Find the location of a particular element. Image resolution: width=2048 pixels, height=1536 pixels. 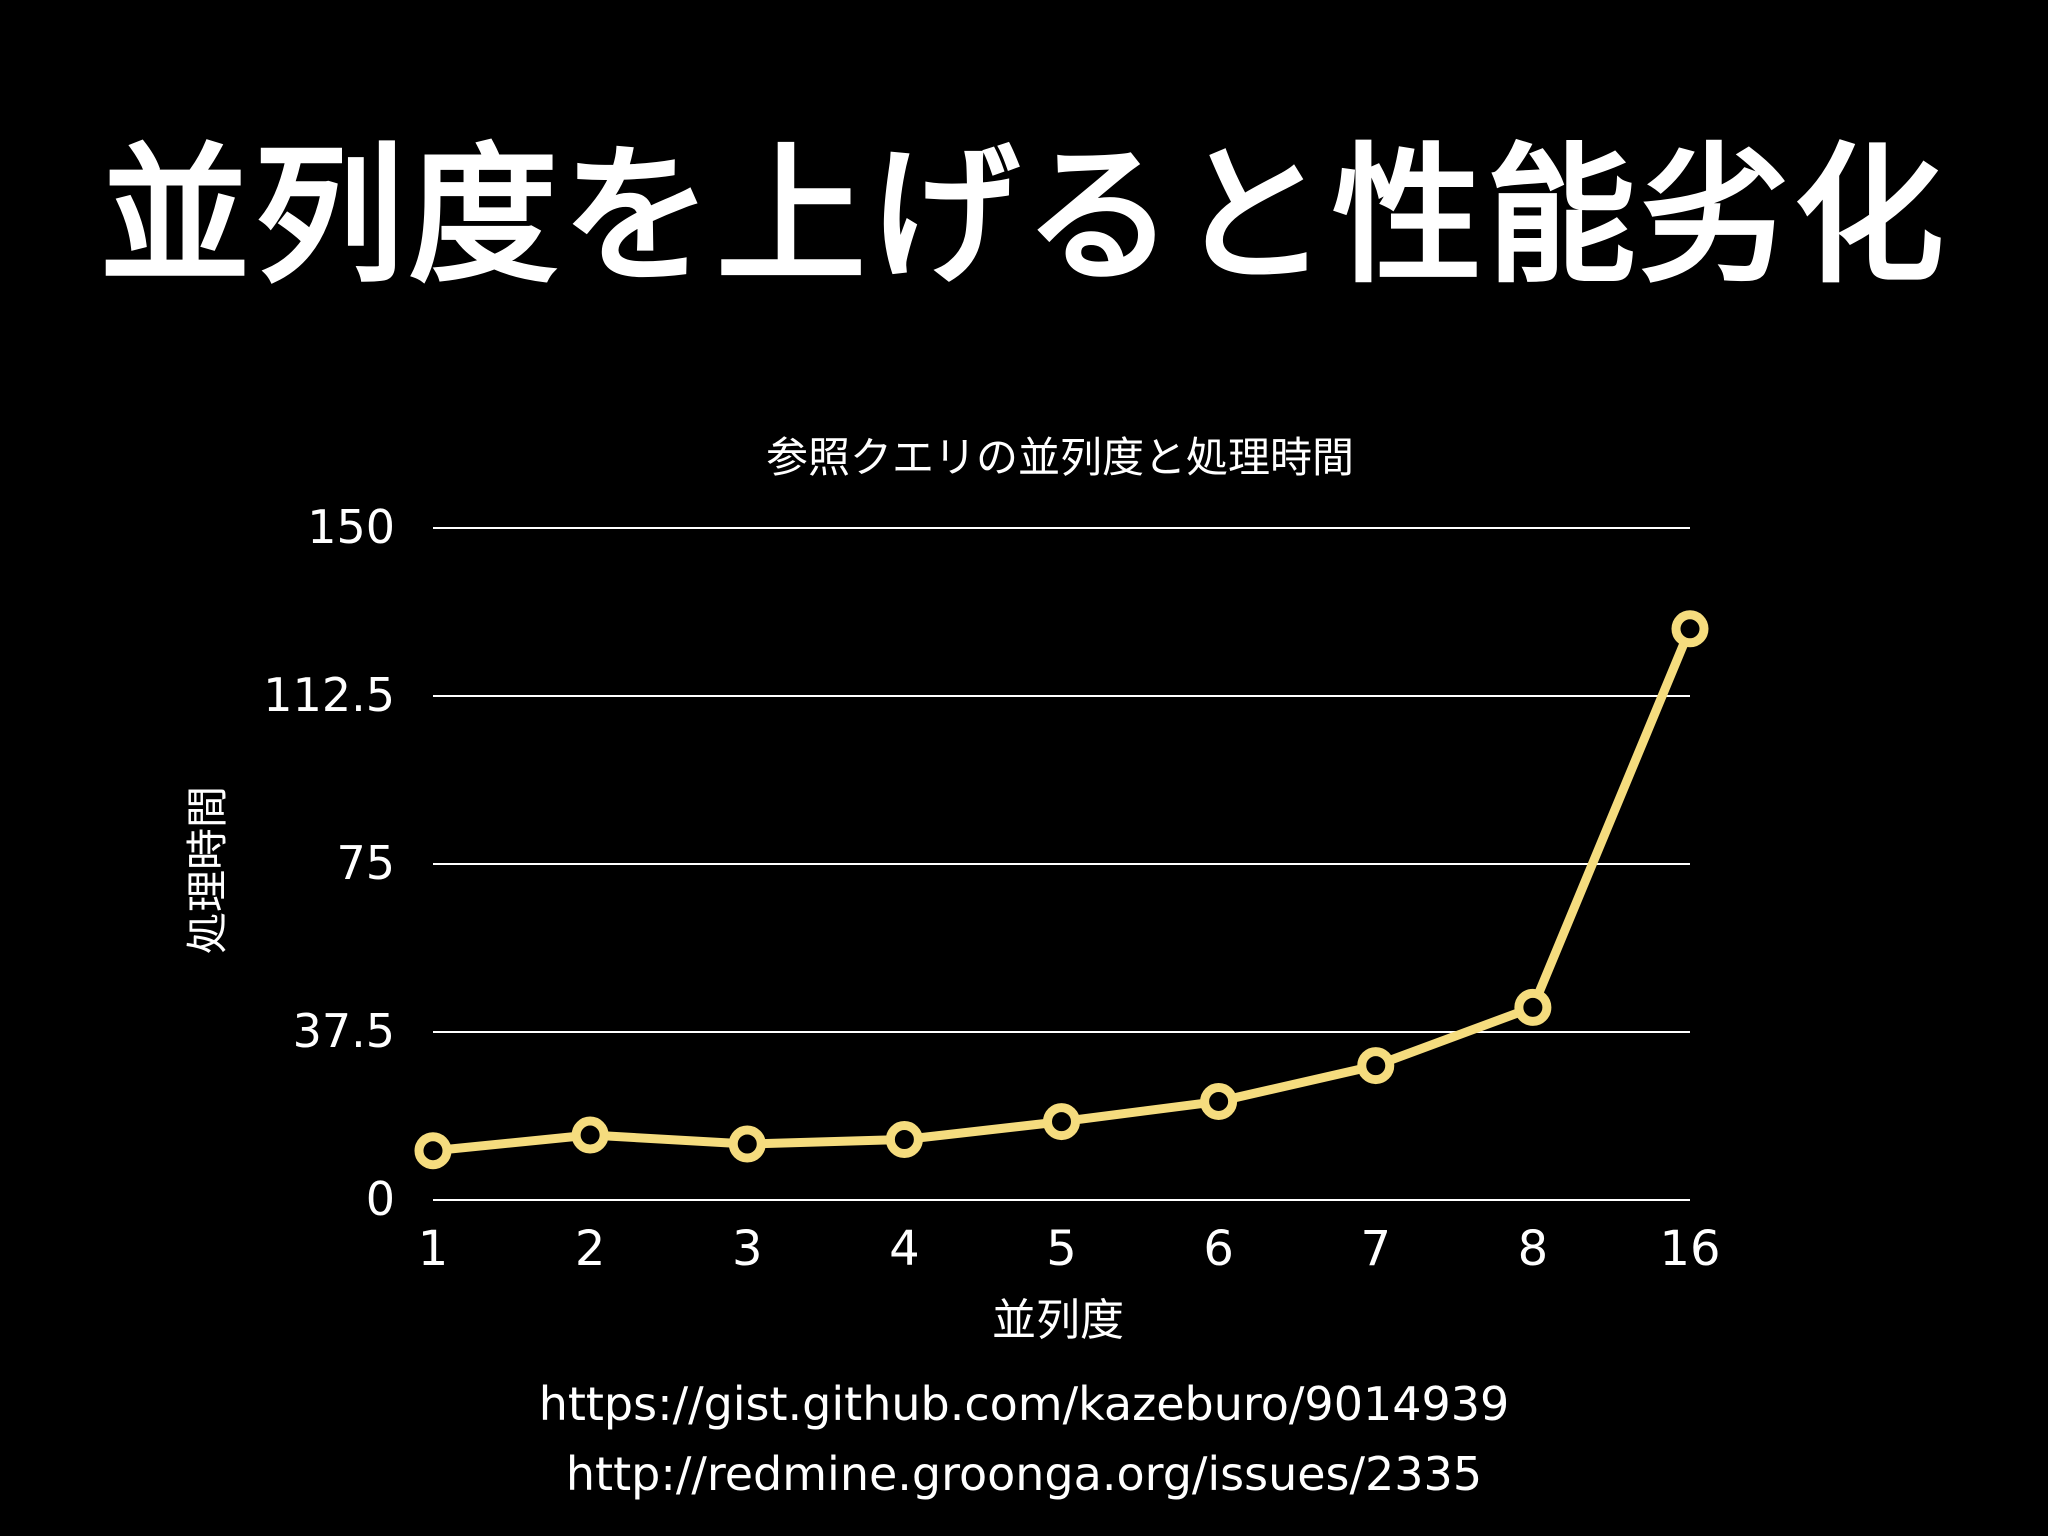

chart-title: 参照クエリの並列度と処理時間 is located at coordinates (1060, 457).